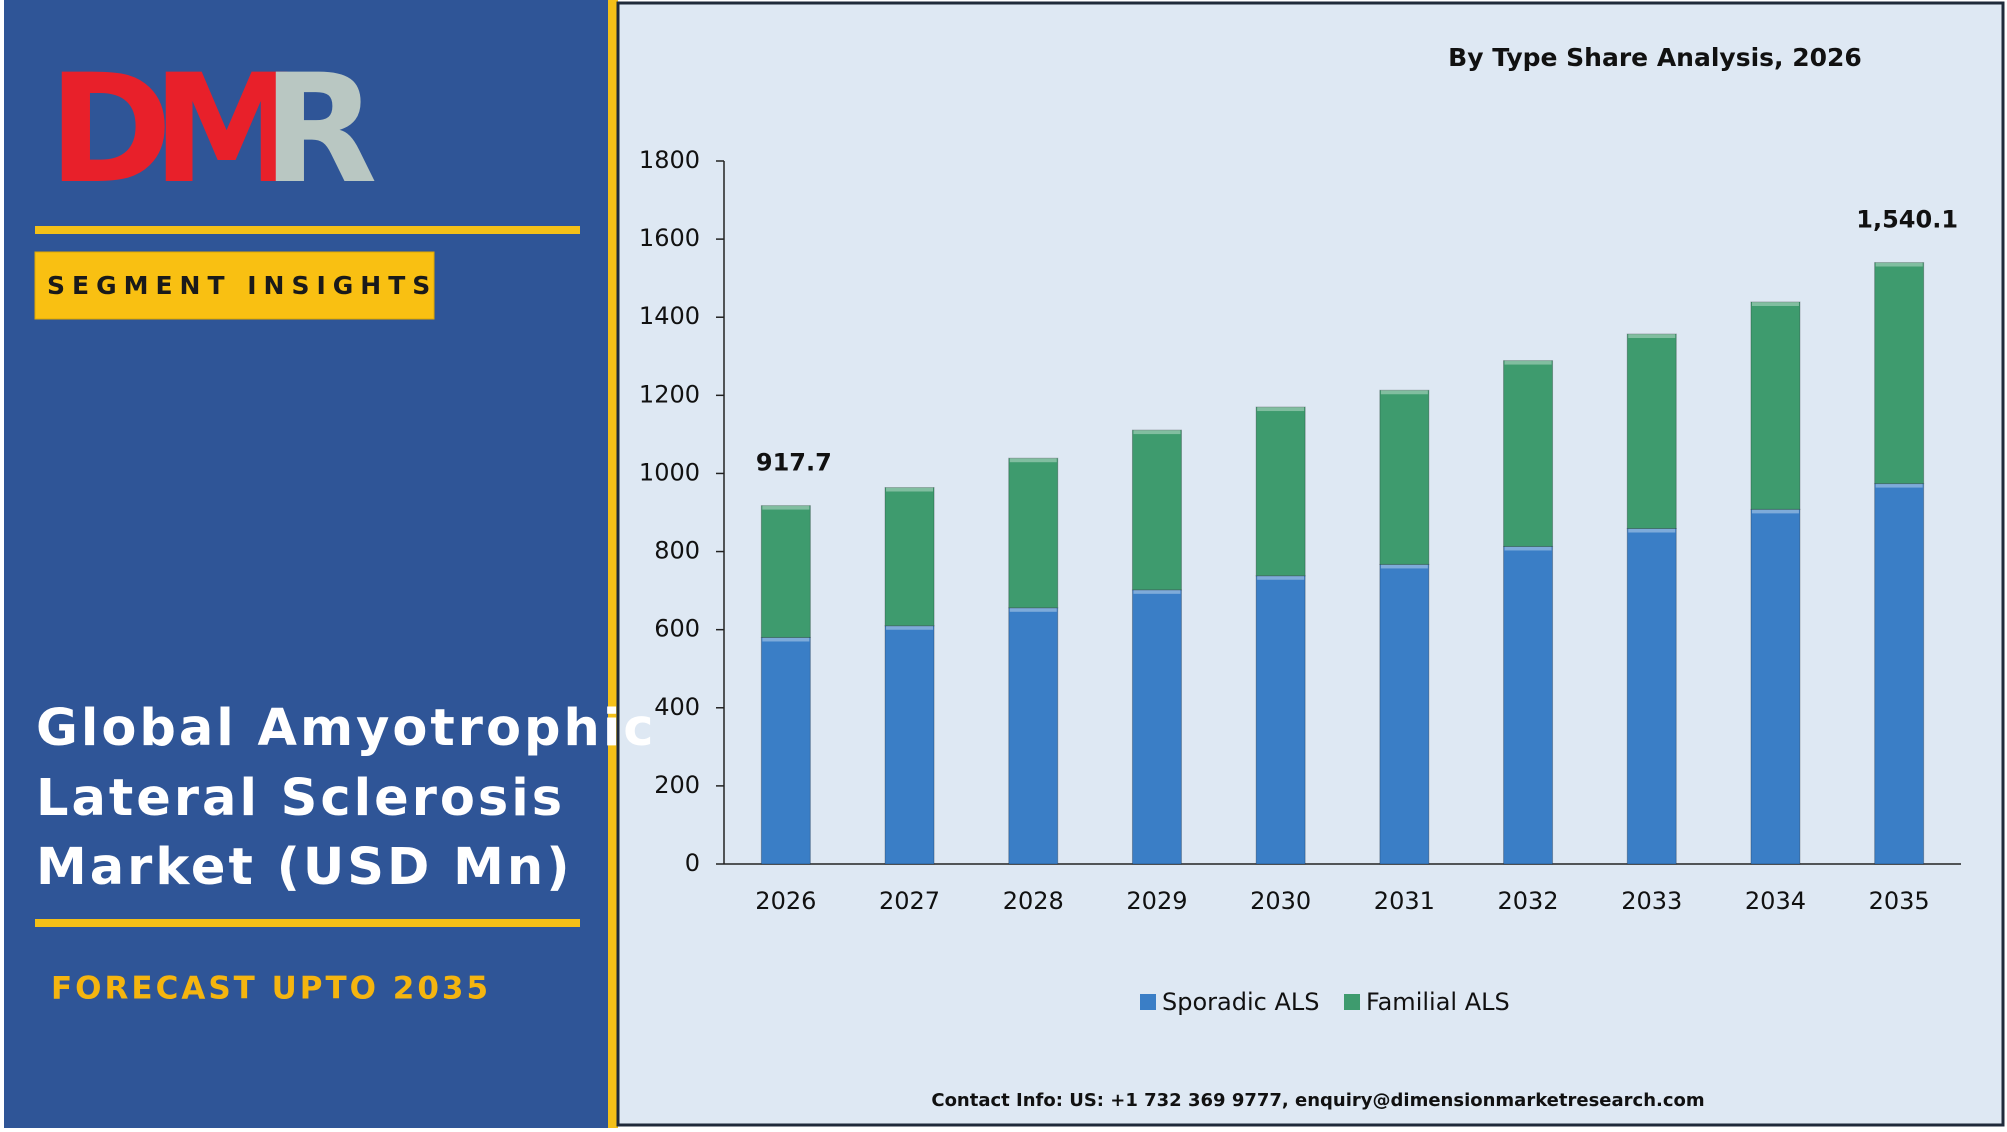 The image size is (2007, 1132). Describe the element at coordinates (320, 130) in the screenshot. I see `logo-letter: R` at that location.